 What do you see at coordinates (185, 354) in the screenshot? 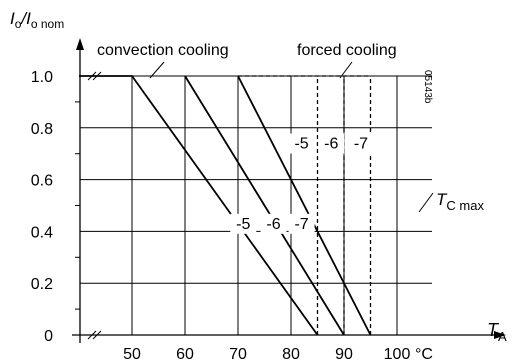
I see `x-tick-label: 60` at bounding box center [185, 354].